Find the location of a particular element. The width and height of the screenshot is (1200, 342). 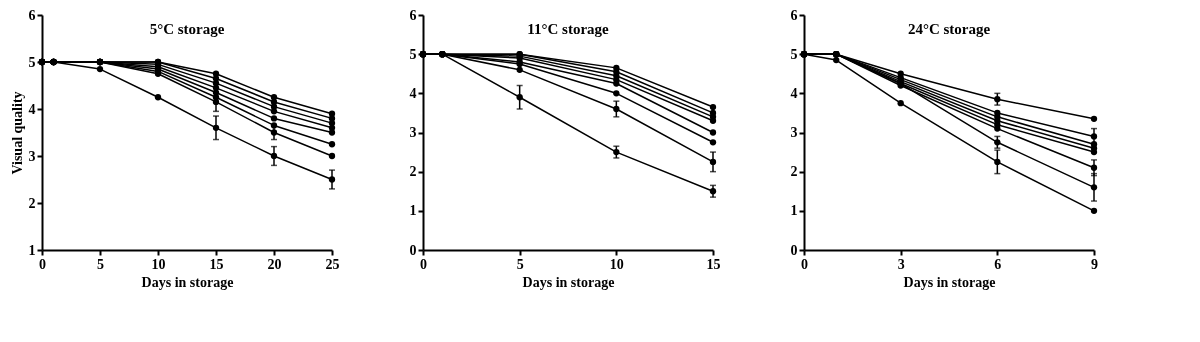

x-tick-label: 20 is located at coordinates (274, 264).